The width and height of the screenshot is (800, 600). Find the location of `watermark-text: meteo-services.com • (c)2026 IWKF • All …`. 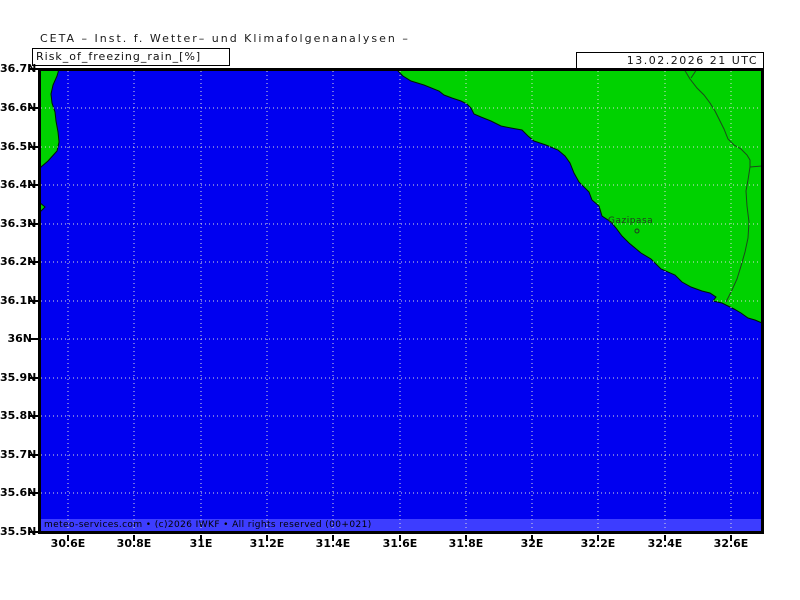

watermark-text: meteo-services.com • (c)2026 IWKF • All … is located at coordinates (208, 525).